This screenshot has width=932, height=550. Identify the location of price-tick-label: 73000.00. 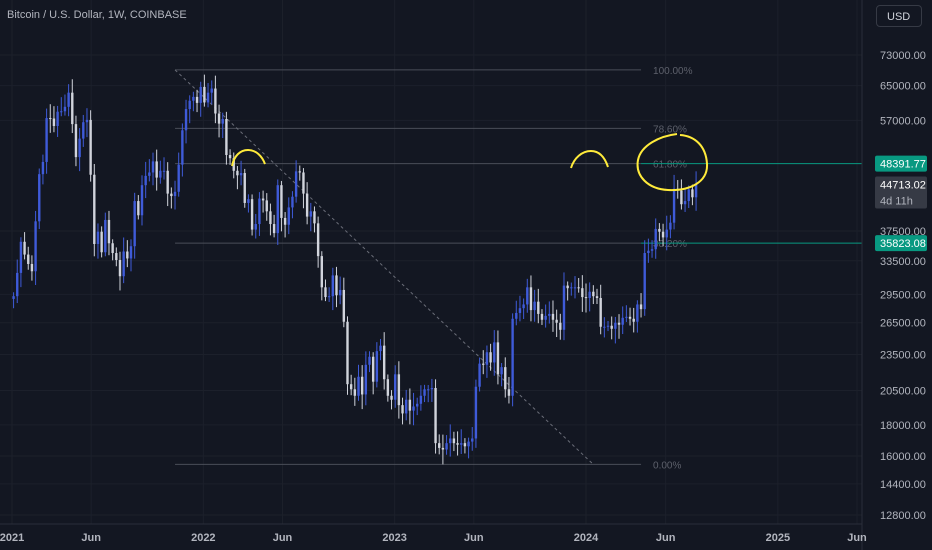
(903, 56).